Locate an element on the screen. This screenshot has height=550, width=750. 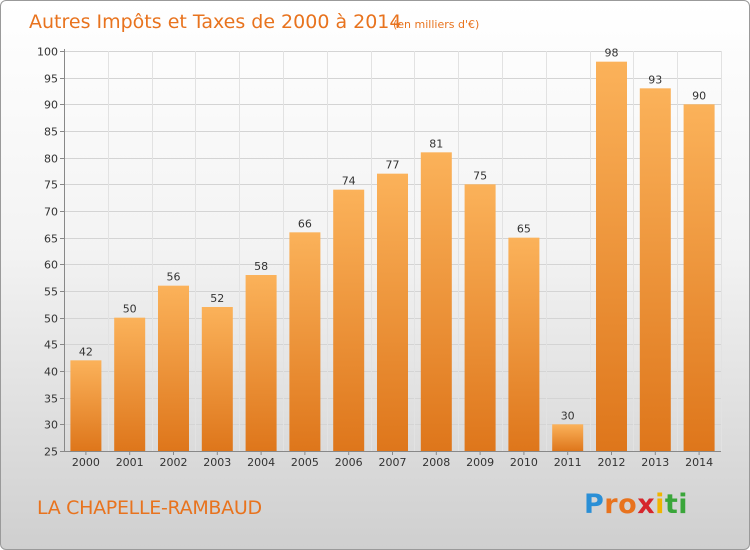
data-label-2002: 56 is located at coordinates (174, 277).